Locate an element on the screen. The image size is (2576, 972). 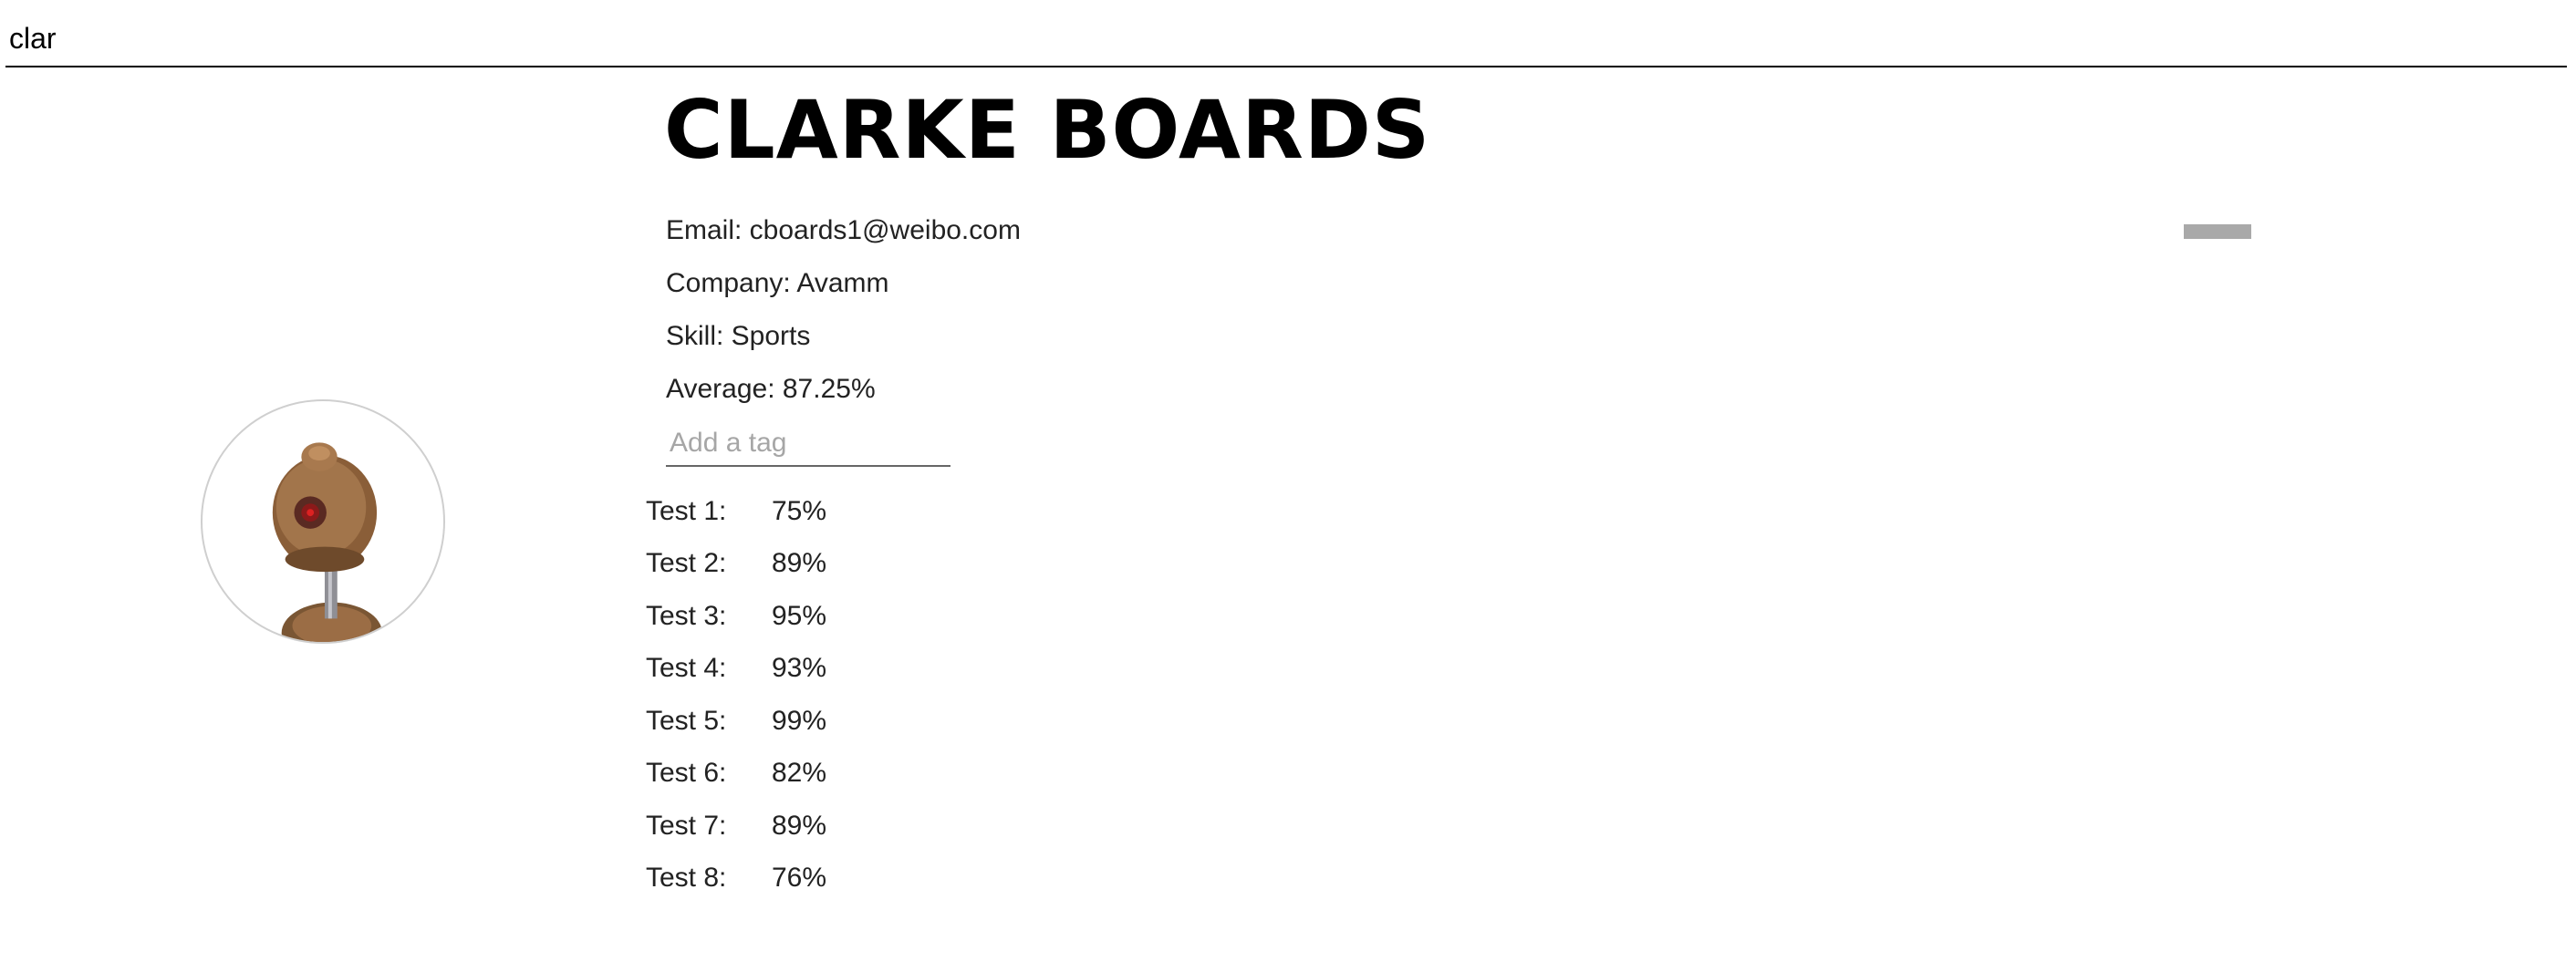
collapse-button is located at coordinates (2217, 231).